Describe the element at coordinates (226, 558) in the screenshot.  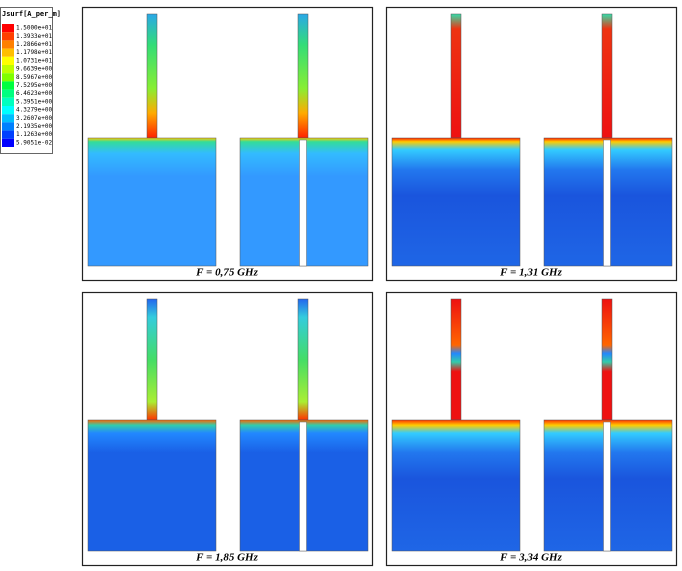
I see `panel-caption: F = 1,85 GHz` at that location.